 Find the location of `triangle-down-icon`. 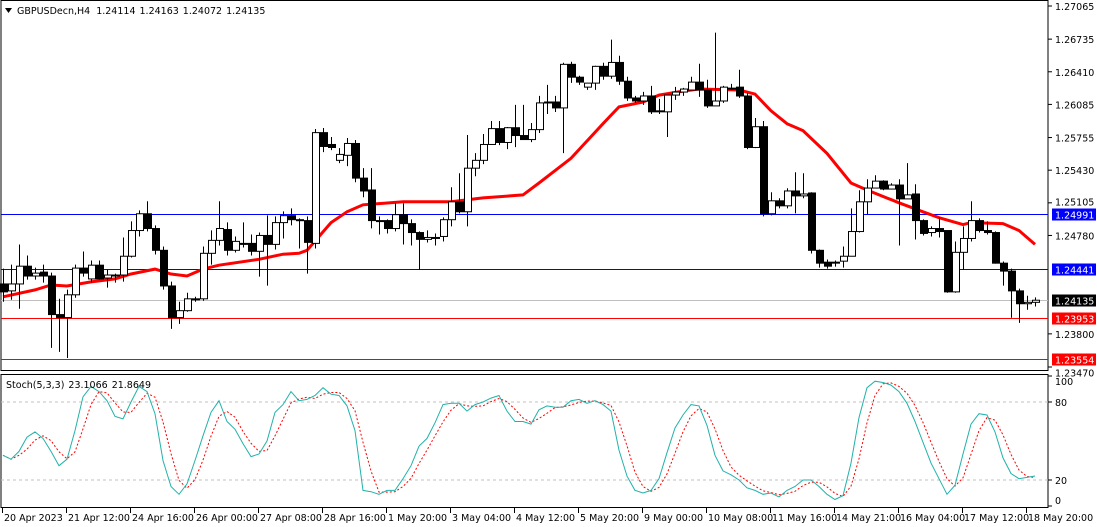

triangle-down-icon is located at coordinates (8, 10).